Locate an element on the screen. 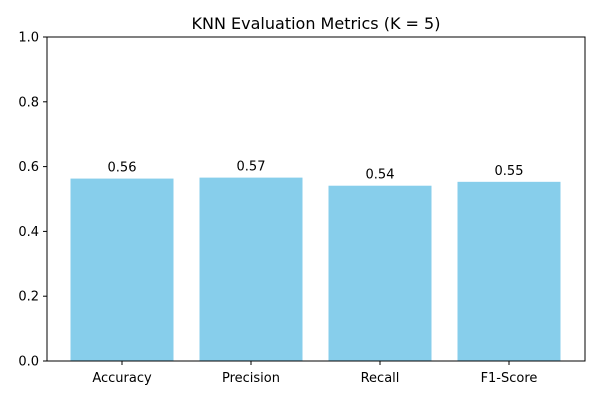 This screenshot has height=400, width=600. y-tick-label: 0.2 is located at coordinates (28, 297).